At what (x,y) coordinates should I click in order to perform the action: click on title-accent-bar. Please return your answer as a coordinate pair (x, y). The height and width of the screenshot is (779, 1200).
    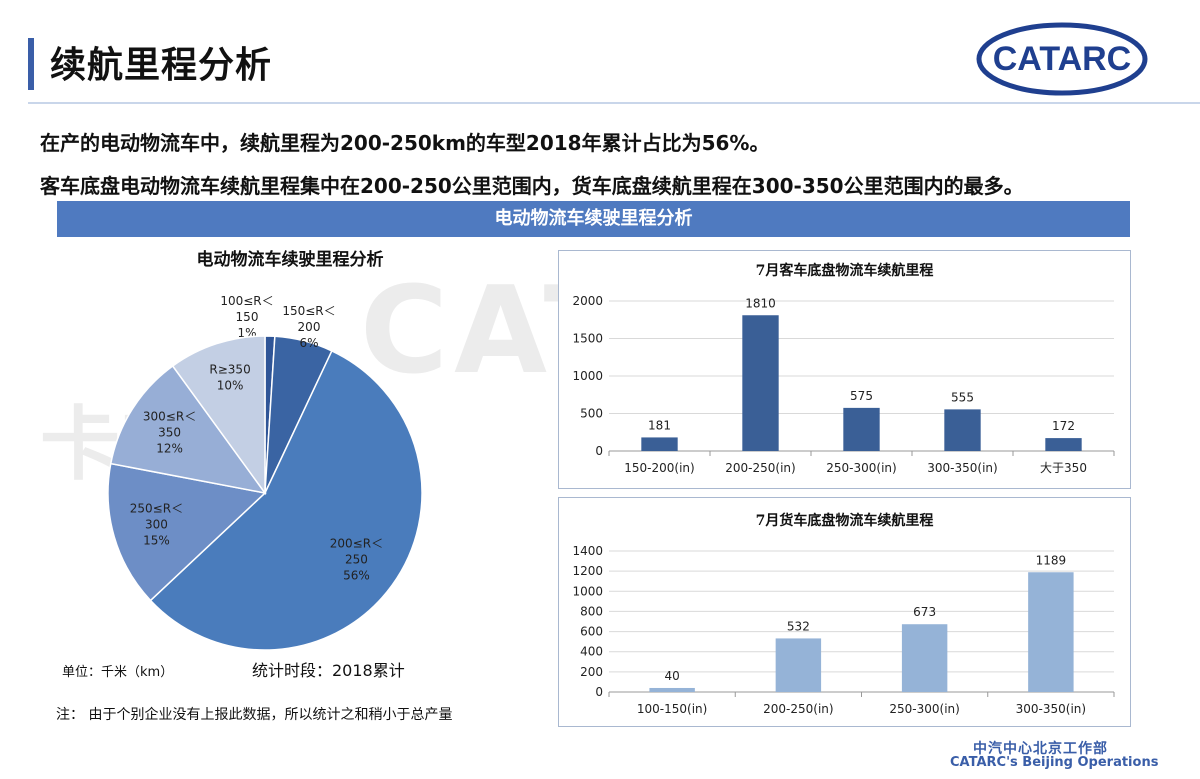
    Looking at the image, I should click on (31, 64).